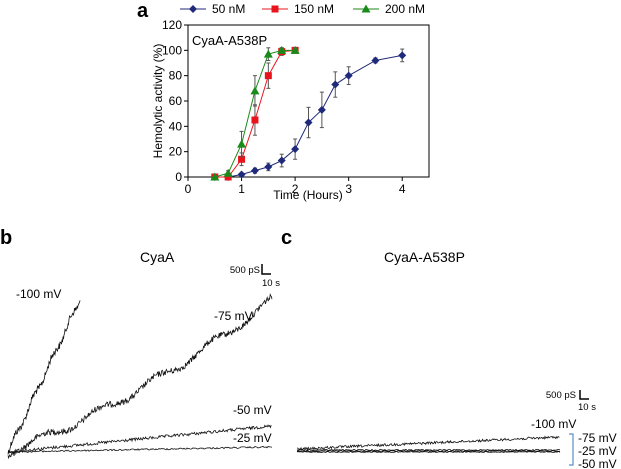 The image size is (621, 469). What do you see at coordinates (176, 152) in the screenshot?
I see `y-tick-label: 20` at bounding box center [176, 152].